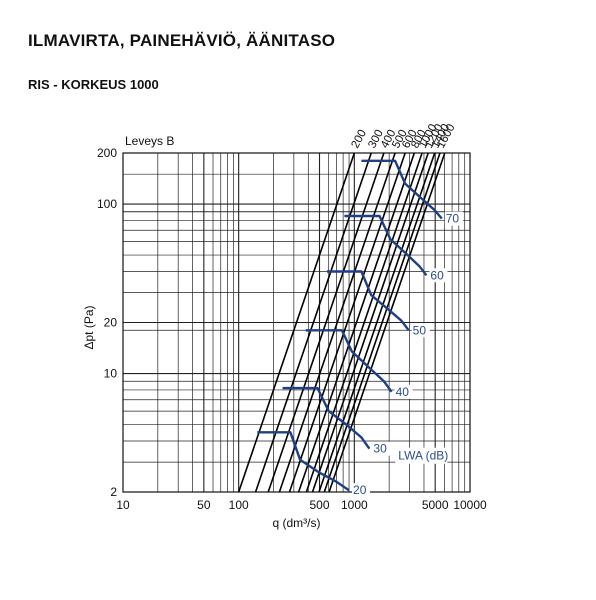 Image resolution: width=596 pixels, height=600 pixels. What do you see at coordinates (204, 505) in the screenshot?
I see `x-tick-label: 50` at bounding box center [204, 505].